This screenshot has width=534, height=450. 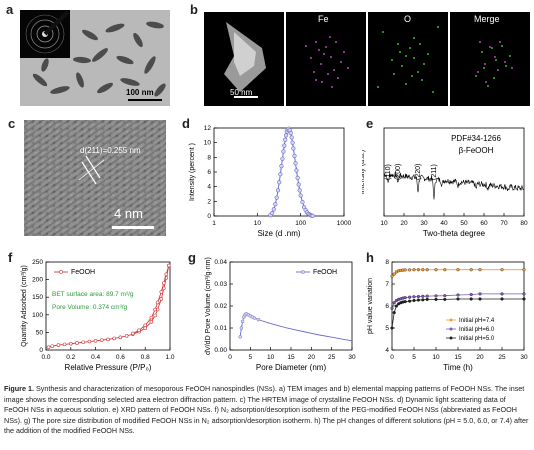 I want to click on x-tick-label: 70, so click(x=504, y=223).